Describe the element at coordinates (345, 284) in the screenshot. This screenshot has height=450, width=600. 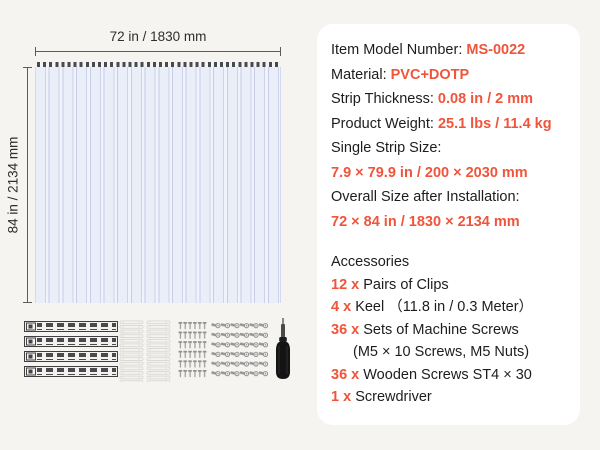
I see `accessory-qty: 12 x` at that location.